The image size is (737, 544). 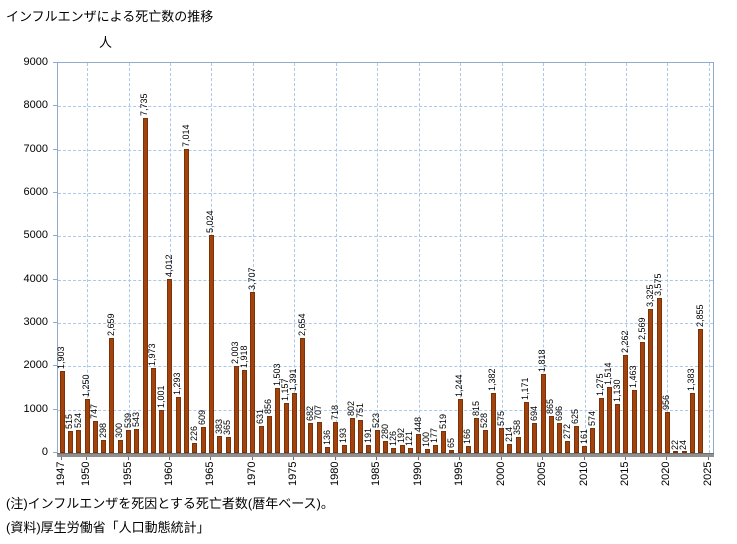 What do you see at coordinates (108, 527) in the screenshot?
I see `note-line-2: (資料)厚生労働省「人口動態統計」` at bounding box center [108, 527].